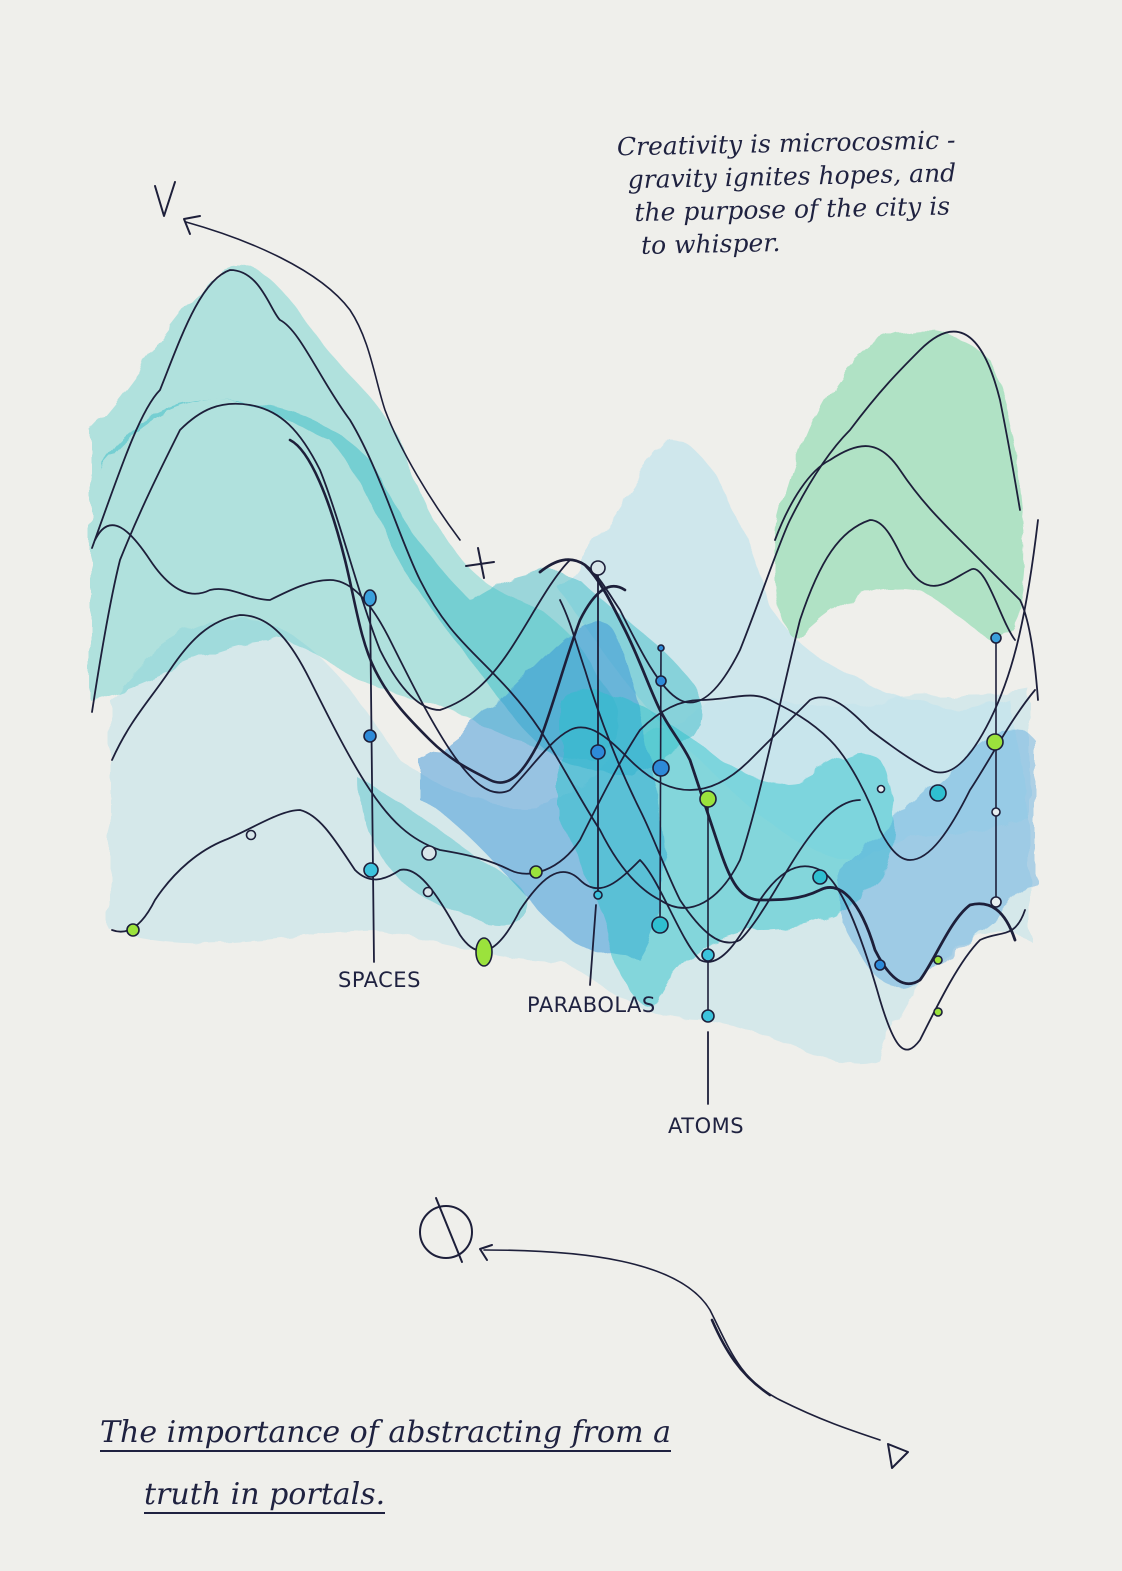 This screenshot has height=1571, width=1122. I want to click on wash-mint-right, so click(901, 484).